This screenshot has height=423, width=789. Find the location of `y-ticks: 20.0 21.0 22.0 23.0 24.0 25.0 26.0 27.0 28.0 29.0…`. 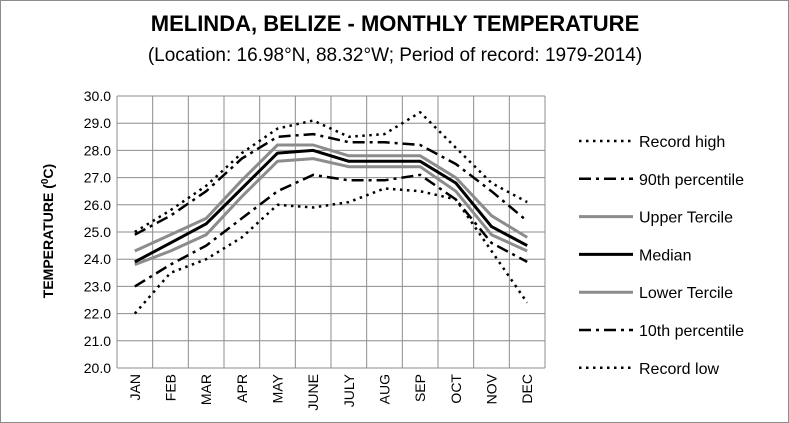

y-ticks: 20.0 21.0 22.0 23.0 24.0 25.0 26.0 27.0 28.0 29.0… is located at coordinates (97, 232).